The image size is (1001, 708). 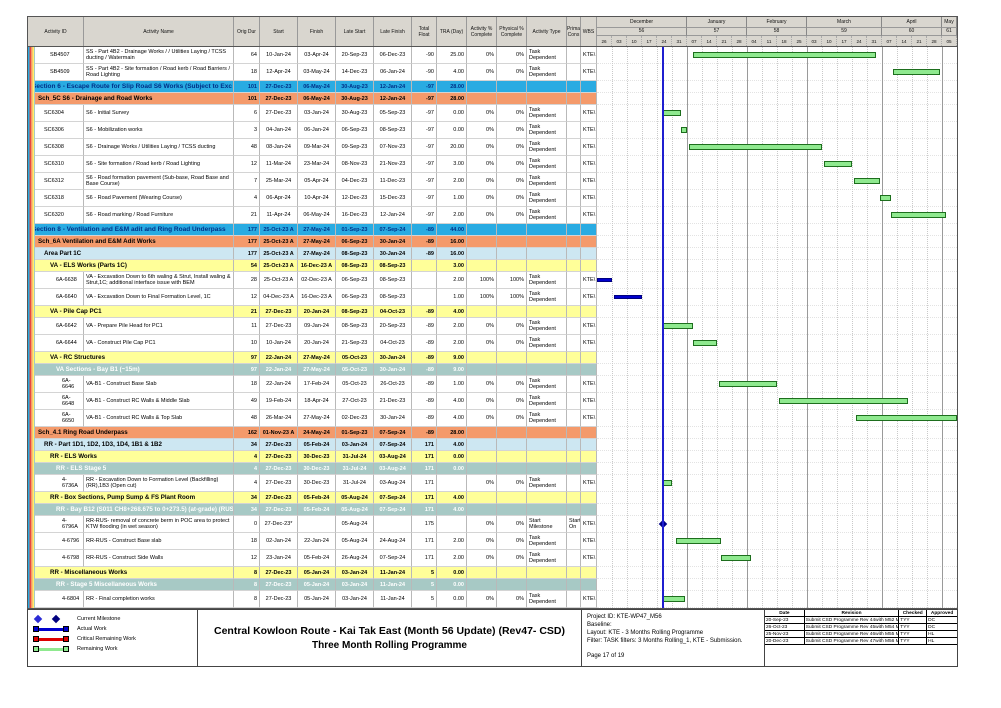 I want to click on cell-lf: 21-Nov-23, so click(x=393, y=164).